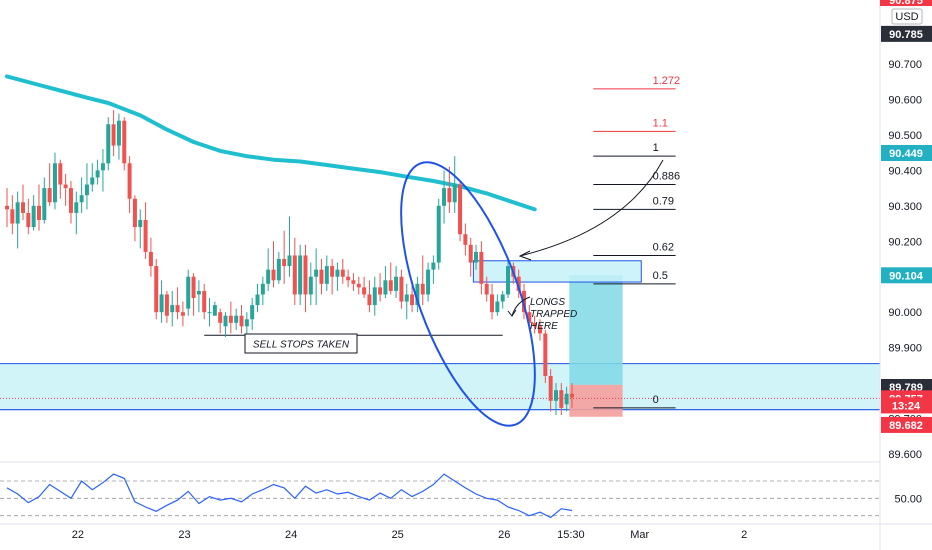 This screenshot has height=550, width=932. Describe the element at coordinates (289, 496) in the screenshot. I see `rsi-line` at that location.